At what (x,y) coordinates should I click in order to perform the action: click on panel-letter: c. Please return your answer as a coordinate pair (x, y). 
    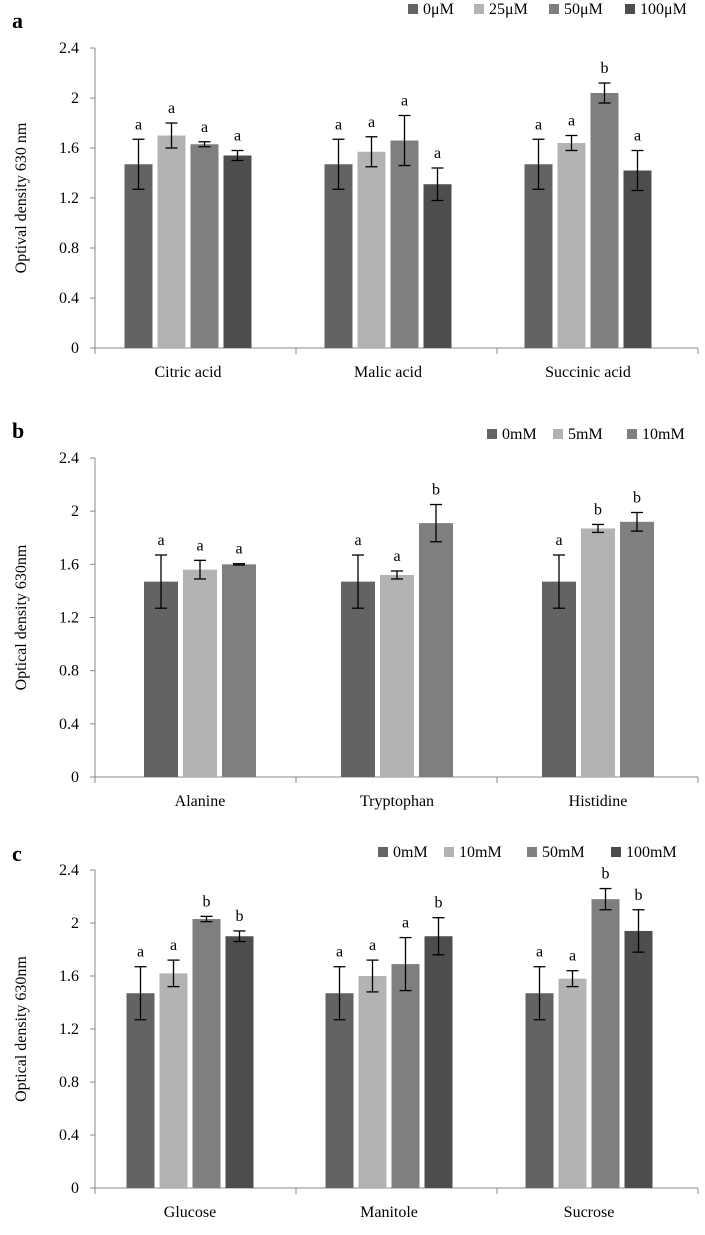
    Looking at the image, I should click on (17, 853).